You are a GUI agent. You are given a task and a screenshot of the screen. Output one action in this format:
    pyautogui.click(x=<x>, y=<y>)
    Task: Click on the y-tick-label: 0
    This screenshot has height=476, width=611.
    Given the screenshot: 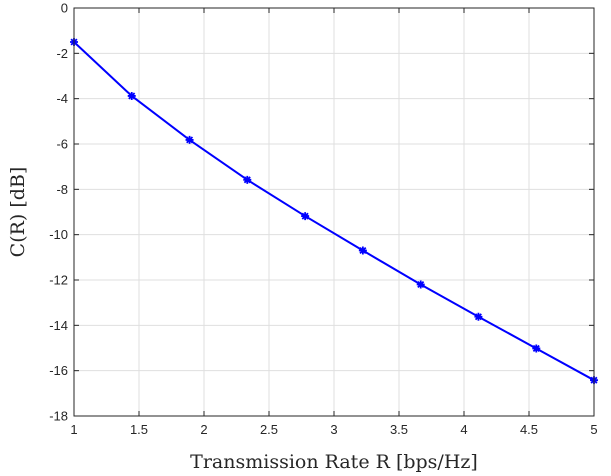 What is the action you would take?
    pyautogui.click(x=64, y=8)
    